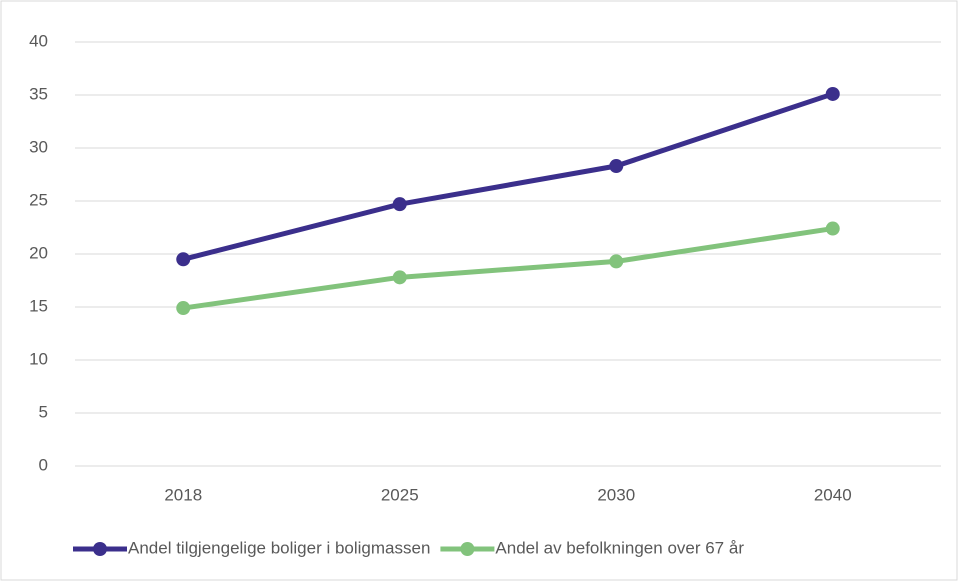 The image size is (958, 581). What do you see at coordinates (183, 494) in the screenshot?
I see `x-tick-label: 2018` at bounding box center [183, 494].